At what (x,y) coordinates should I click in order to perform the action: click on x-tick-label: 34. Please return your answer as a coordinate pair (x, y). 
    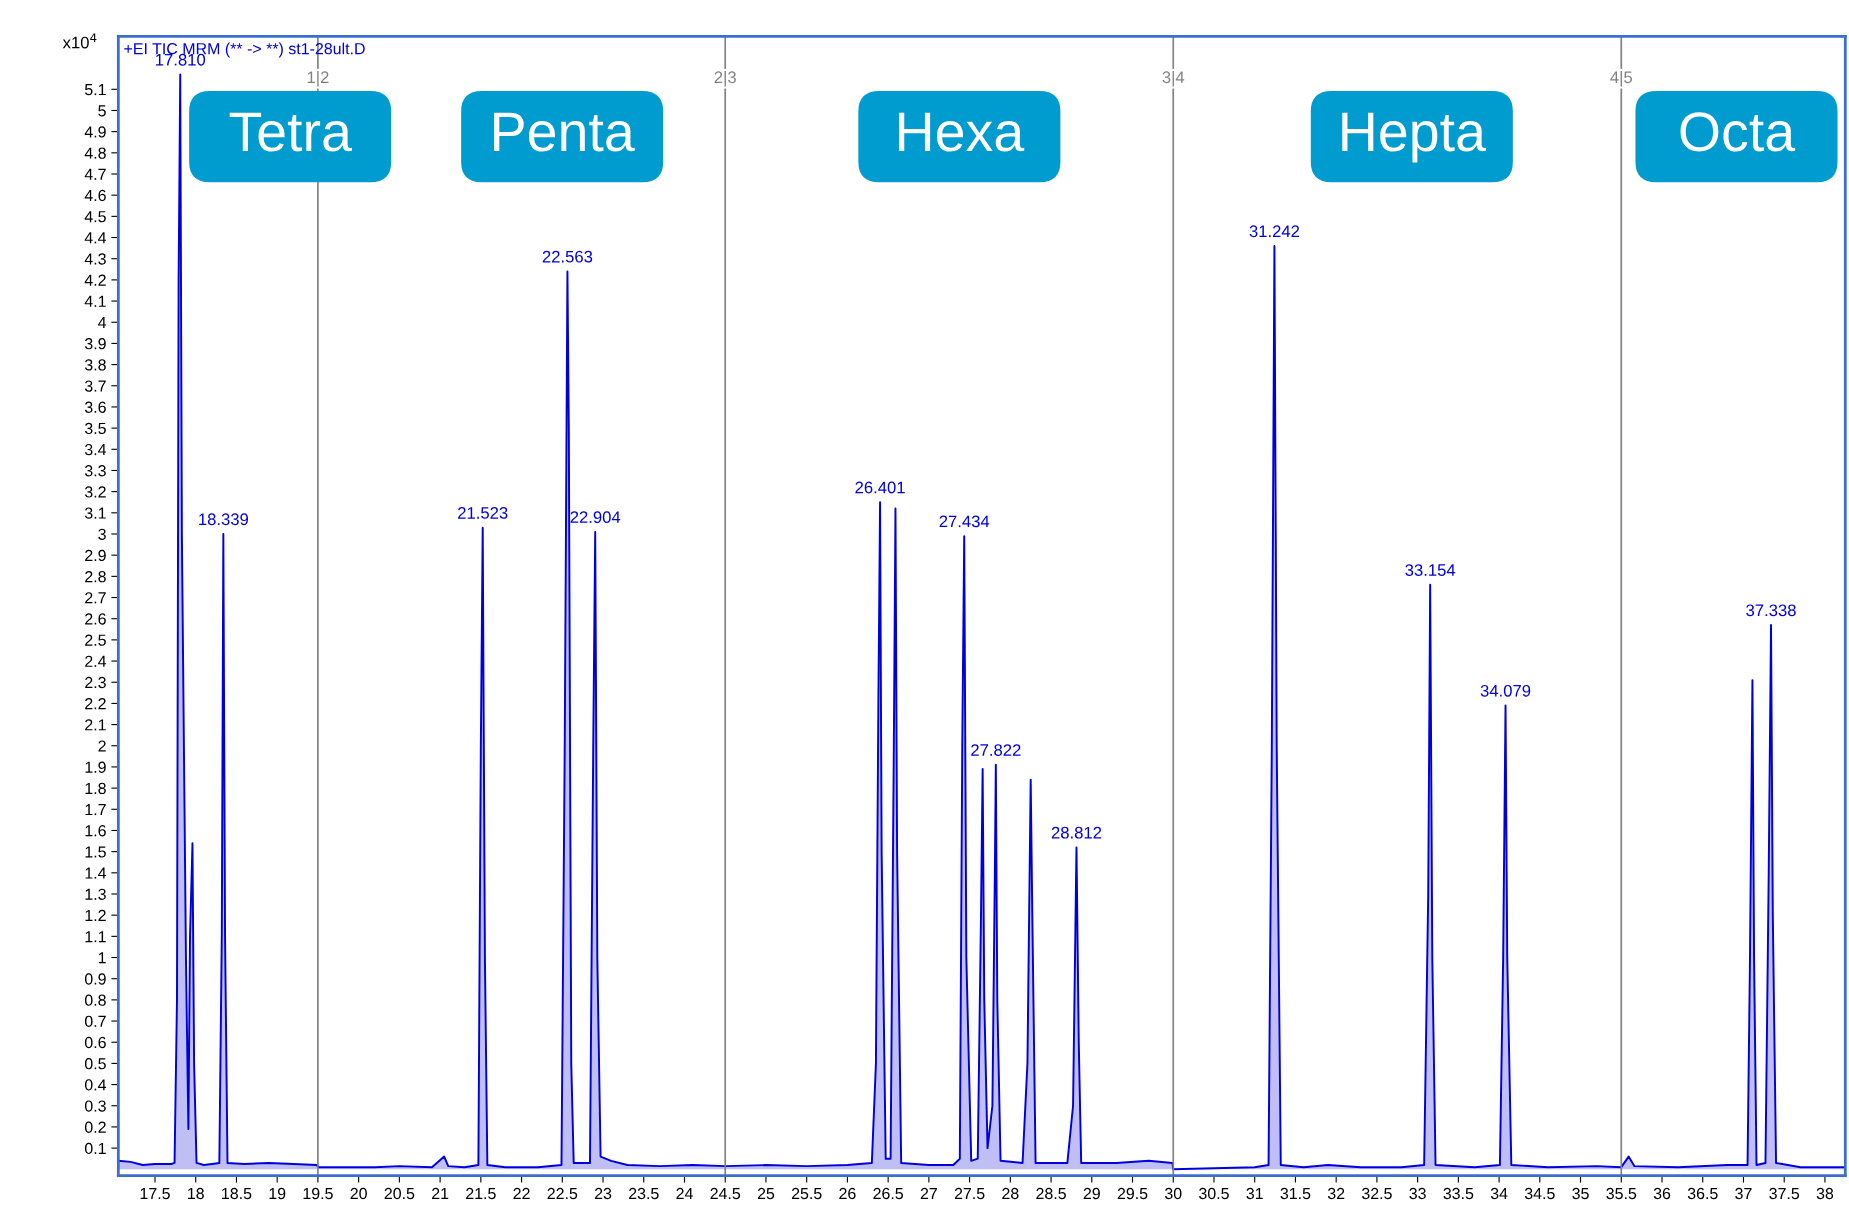
    Looking at the image, I should click on (1499, 1193).